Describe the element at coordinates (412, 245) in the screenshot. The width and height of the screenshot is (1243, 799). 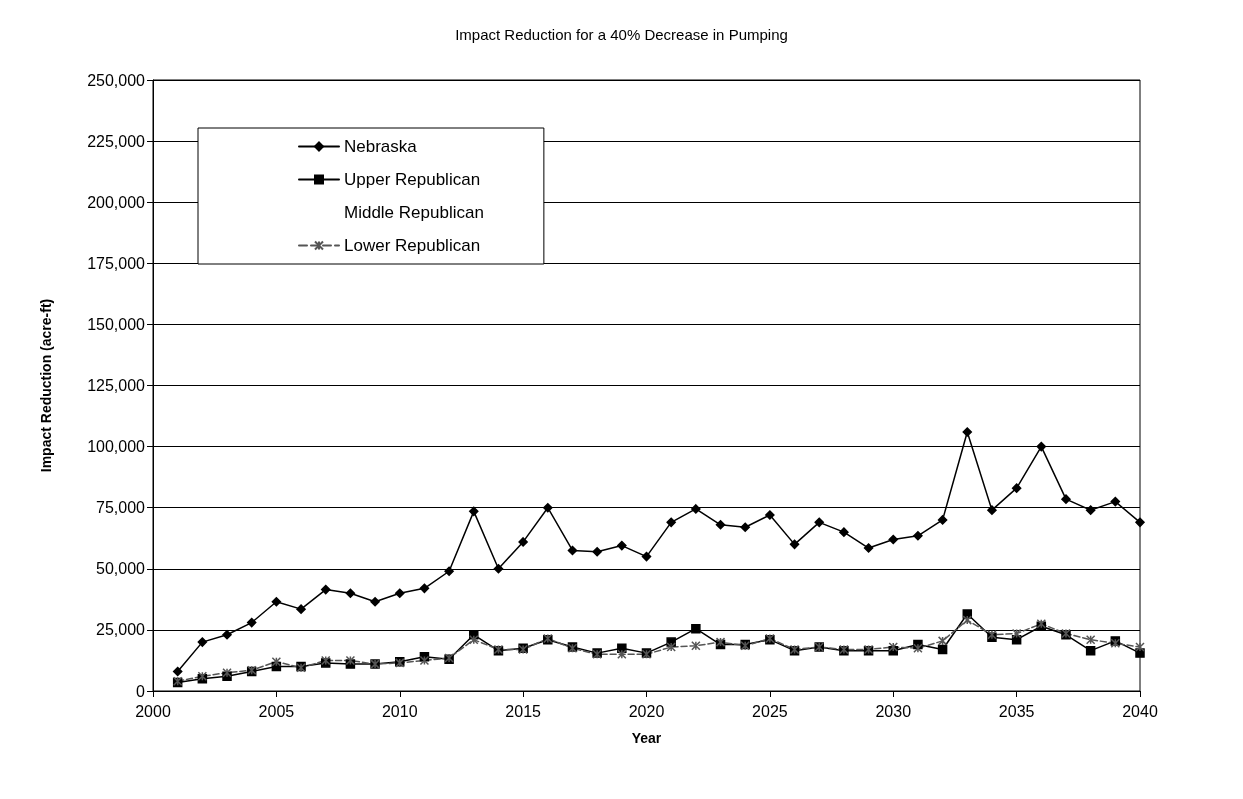
I see `legend-label: Lower Republican` at that location.